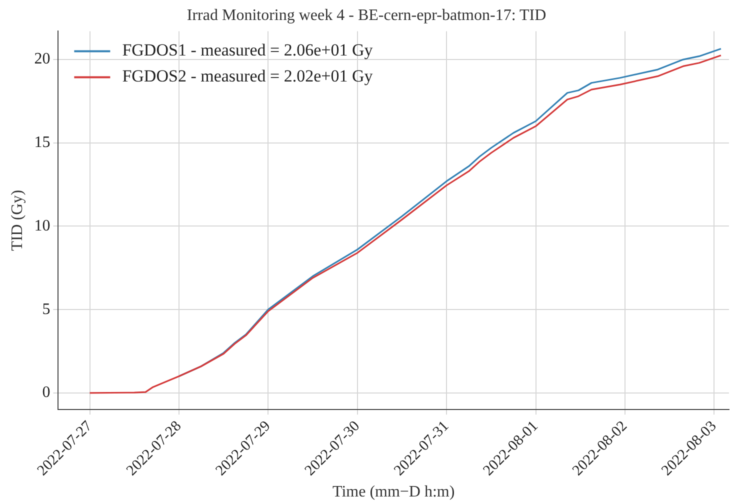 Image resolution: width=741 pixels, height=504 pixels. I want to click on y-tick-label: 15, so click(42, 143).